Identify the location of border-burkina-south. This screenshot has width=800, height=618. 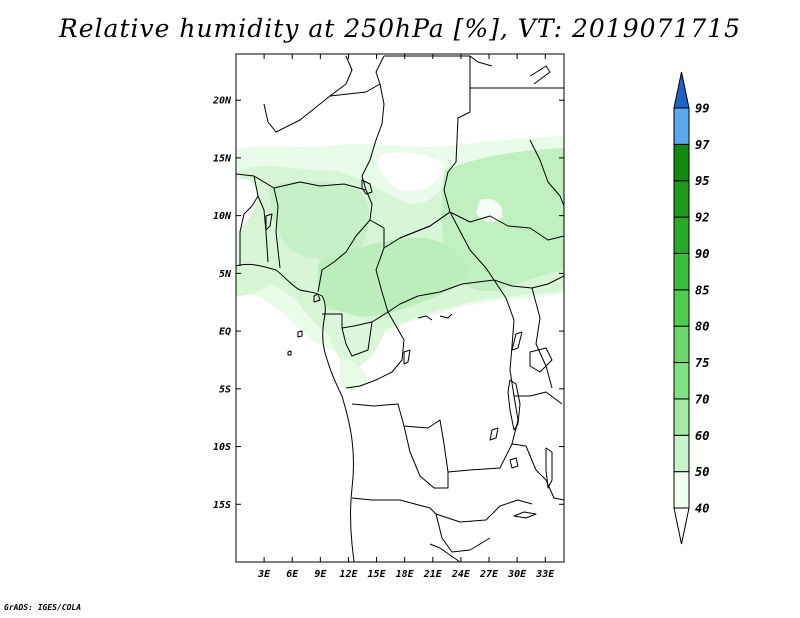
(249, 220).